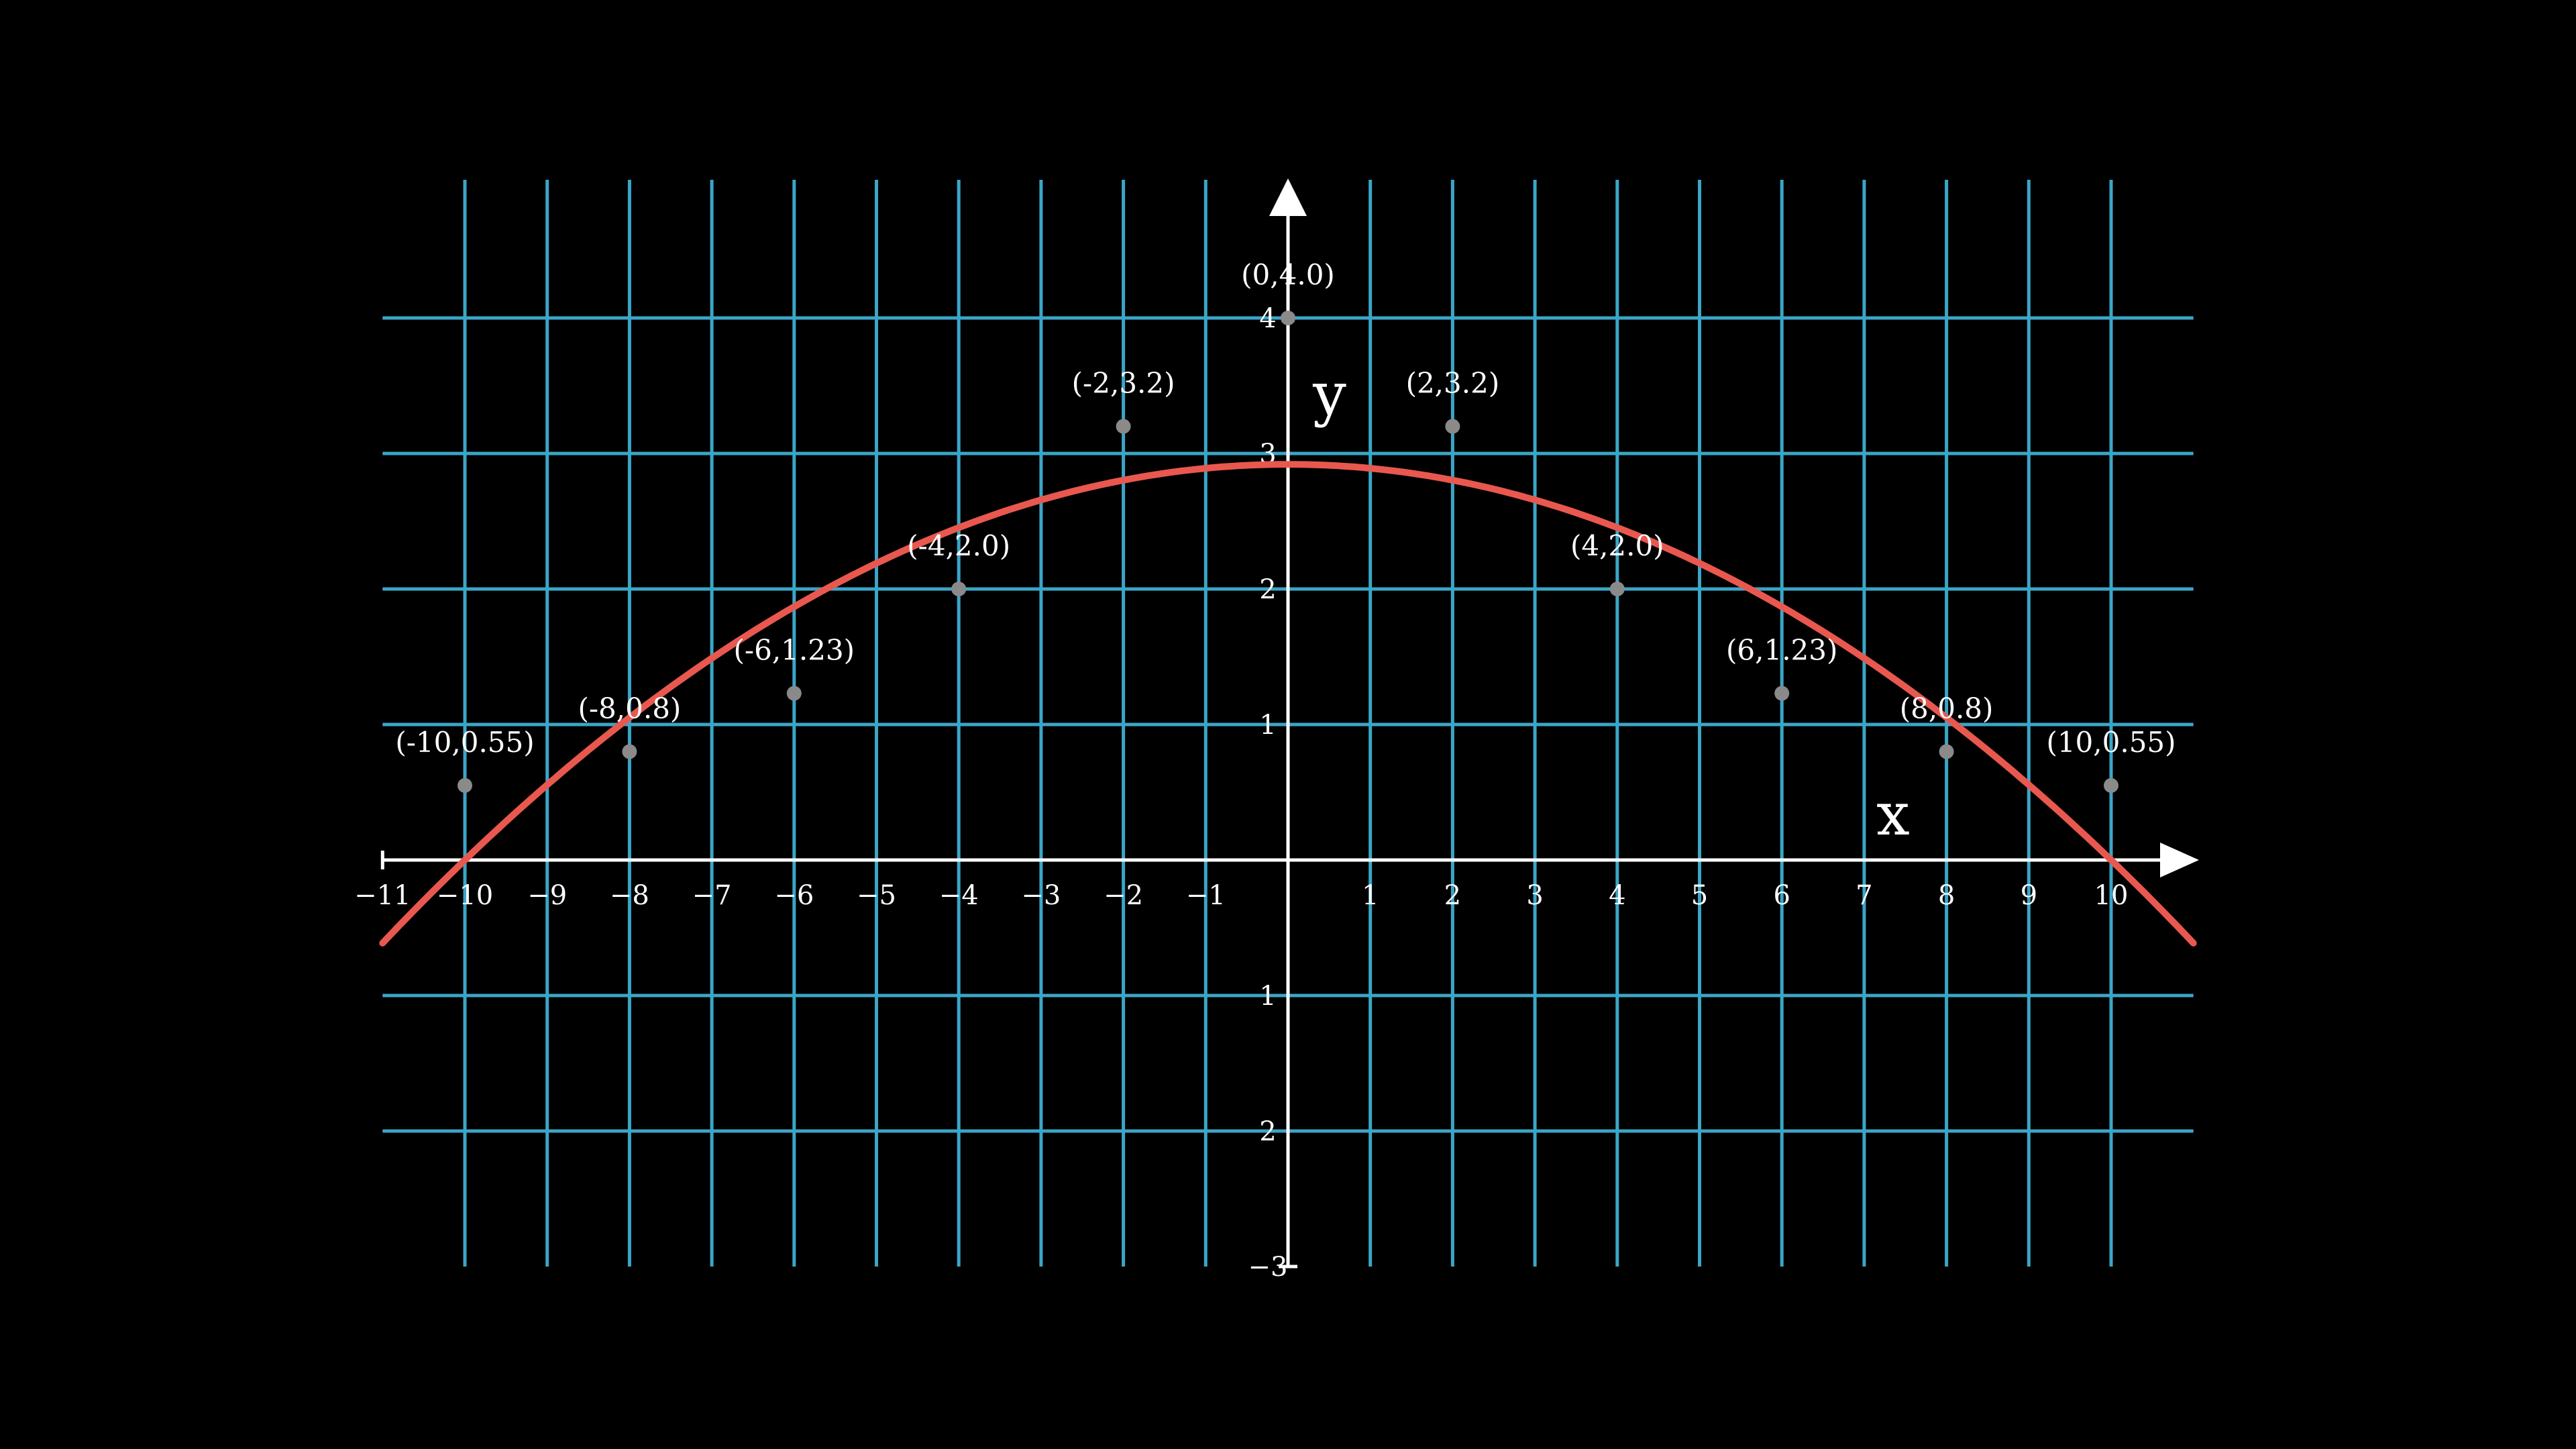 The image size is (2576, 1449). I want to click on data-point-label: (0,4.0), so click(1288, 274).